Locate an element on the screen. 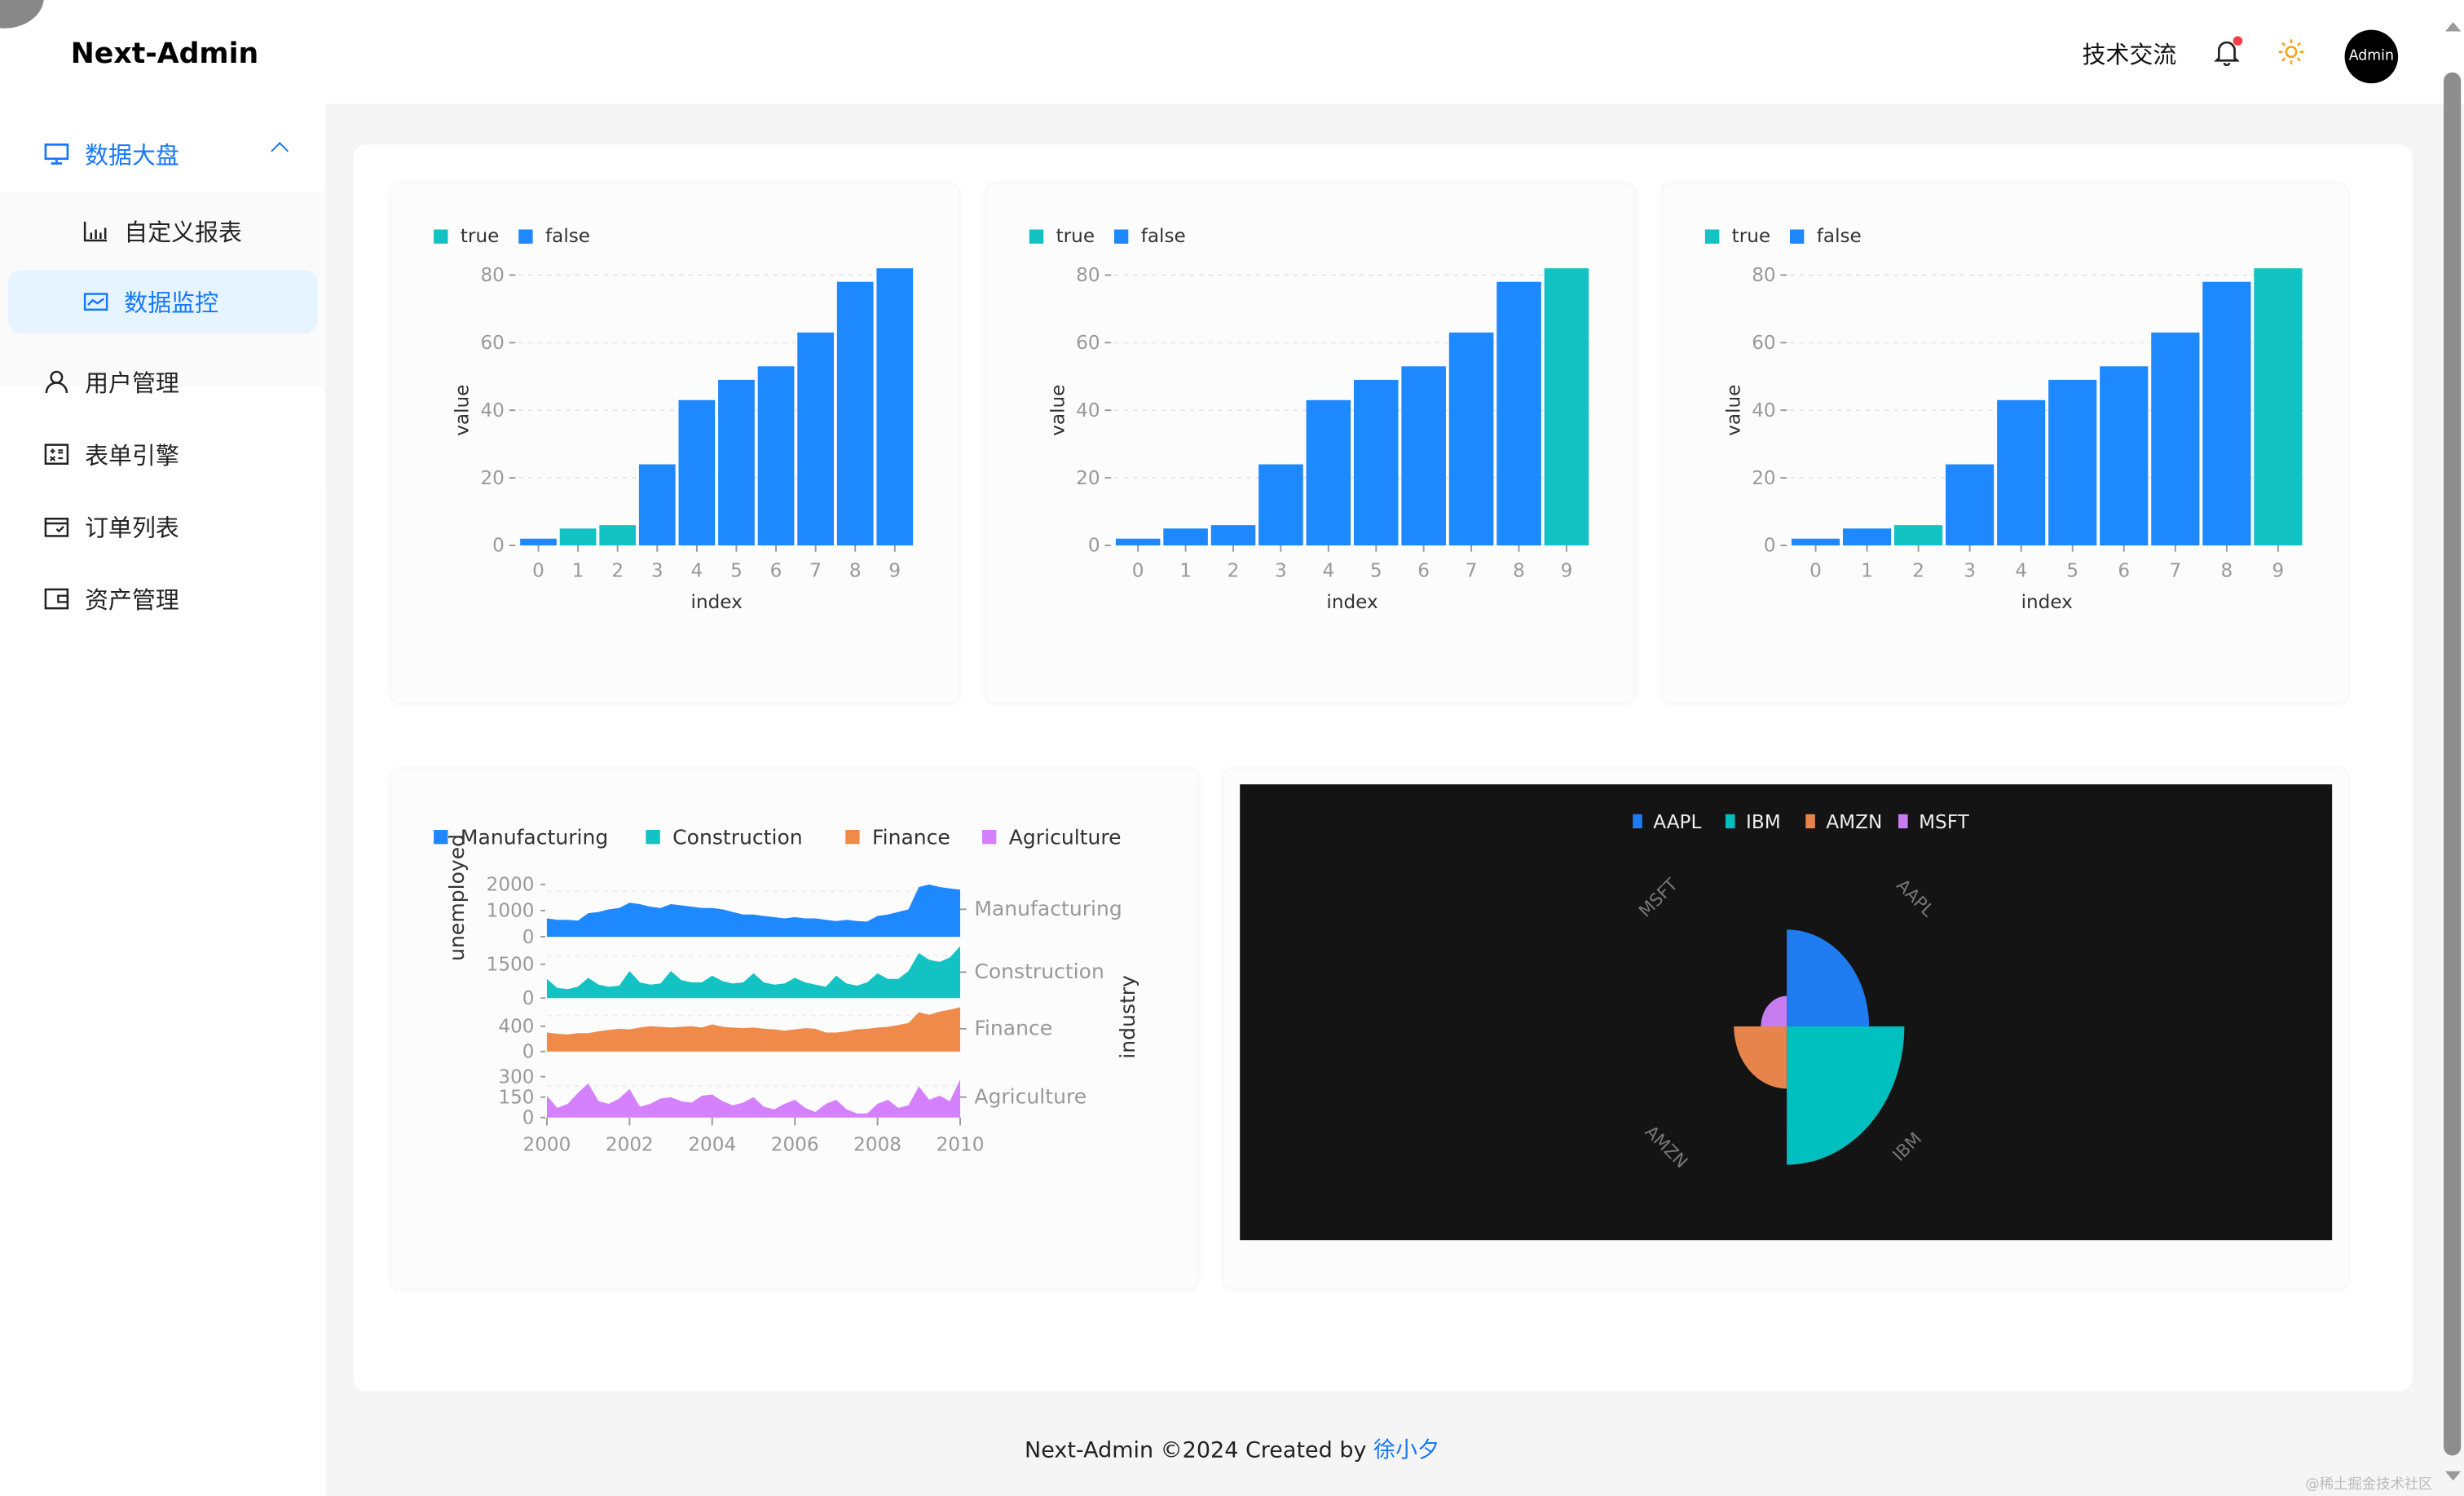  facet-label: Finance is located at coordinates (1013, 1028).